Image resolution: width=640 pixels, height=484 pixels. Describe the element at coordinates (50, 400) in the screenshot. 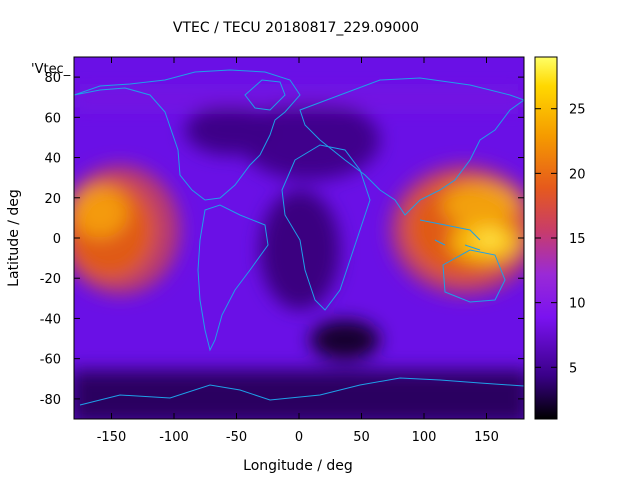

I see `y-tick-label: -80` at that location.